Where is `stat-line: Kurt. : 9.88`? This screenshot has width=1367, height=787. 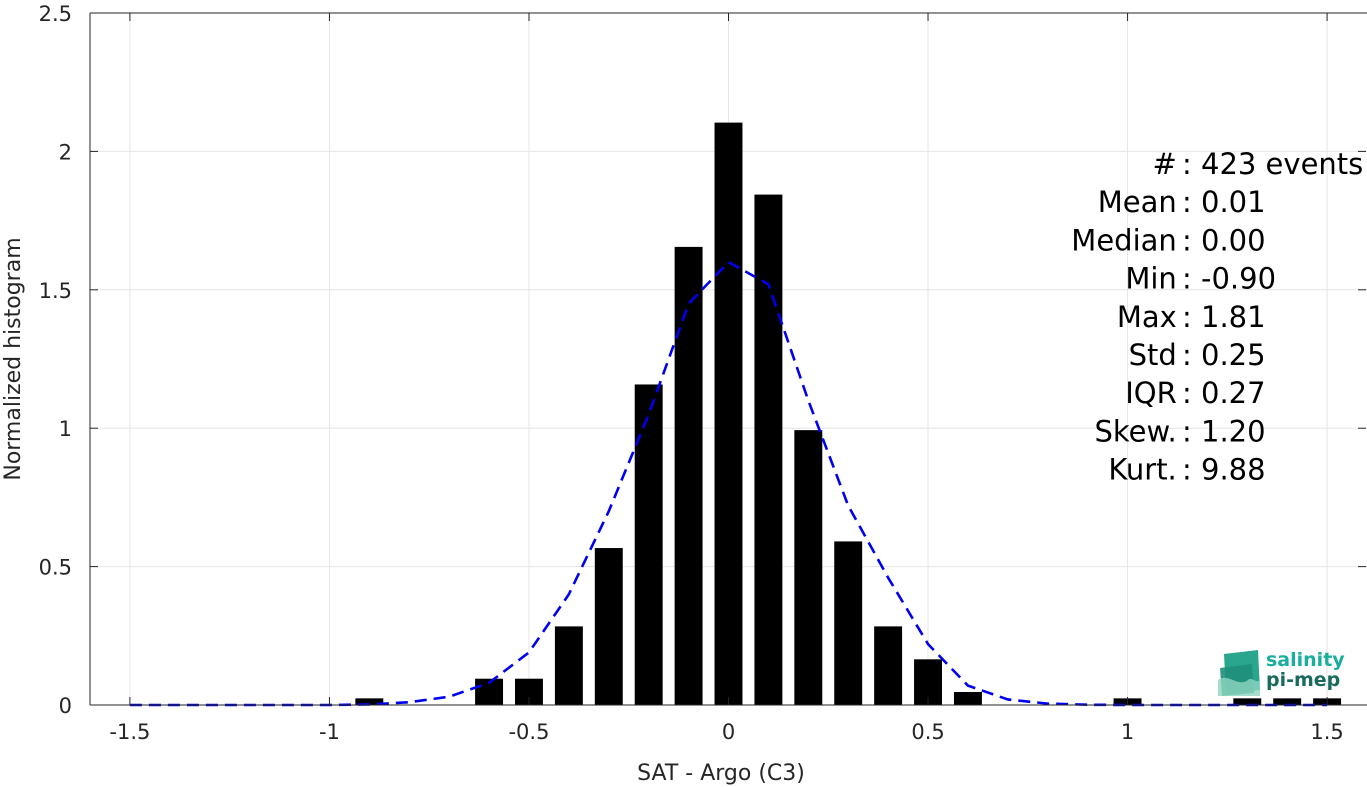 stat-line: Kurt. : 9.88 is located at coordinates (1186, 470).